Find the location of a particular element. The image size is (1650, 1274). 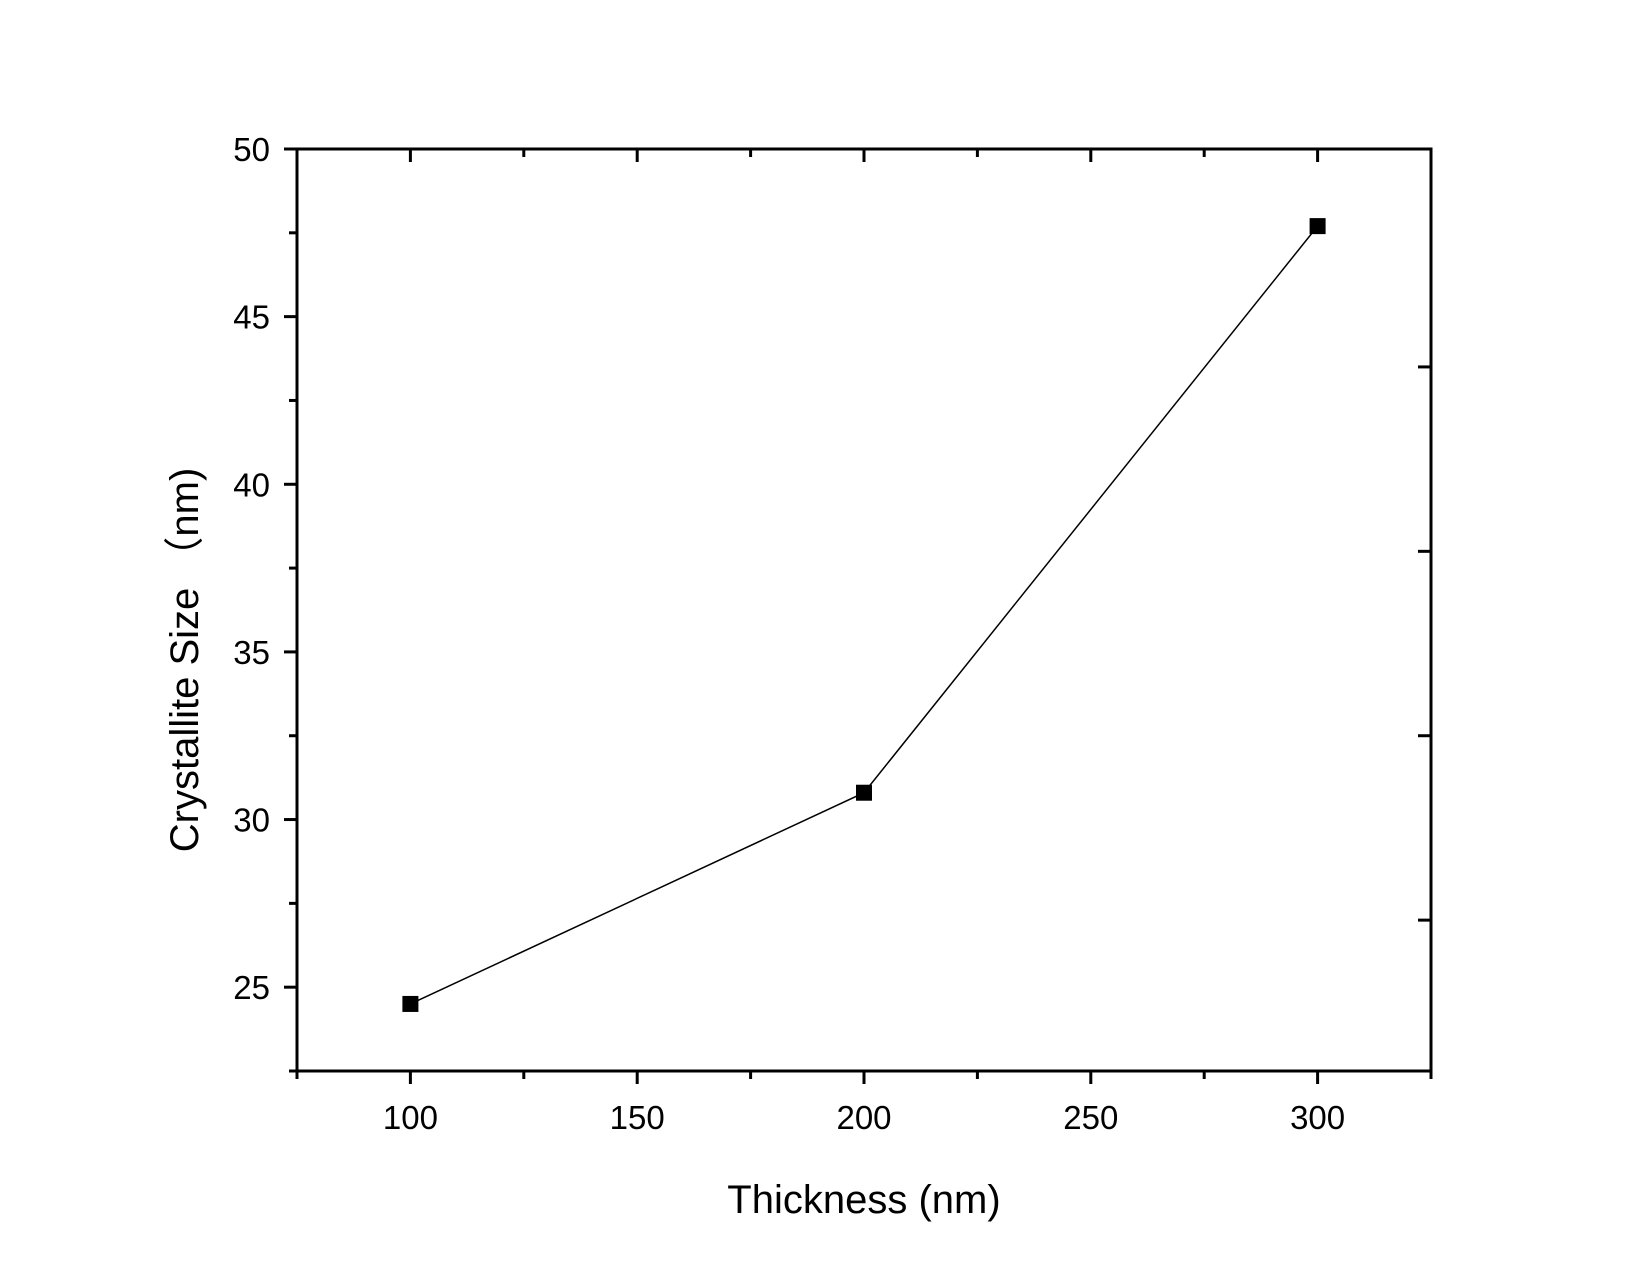

x-tick-label: 200 is located at coordinates (863, 1117).